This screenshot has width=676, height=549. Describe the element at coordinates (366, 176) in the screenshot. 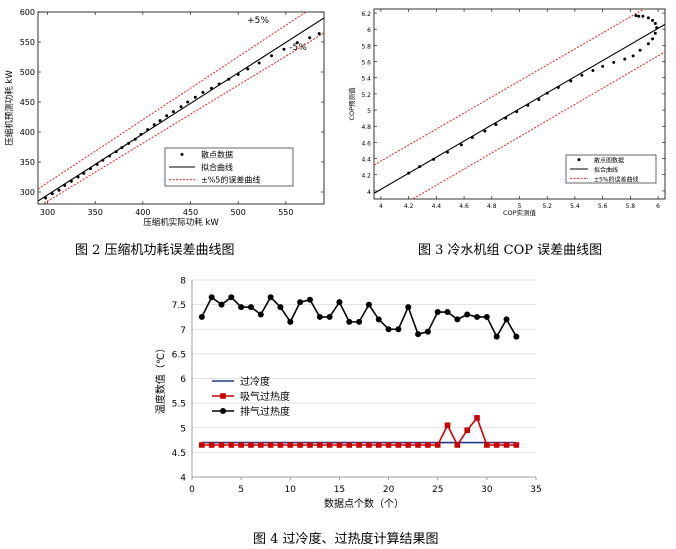

I see `y-tick-label: 4.2` at that location.